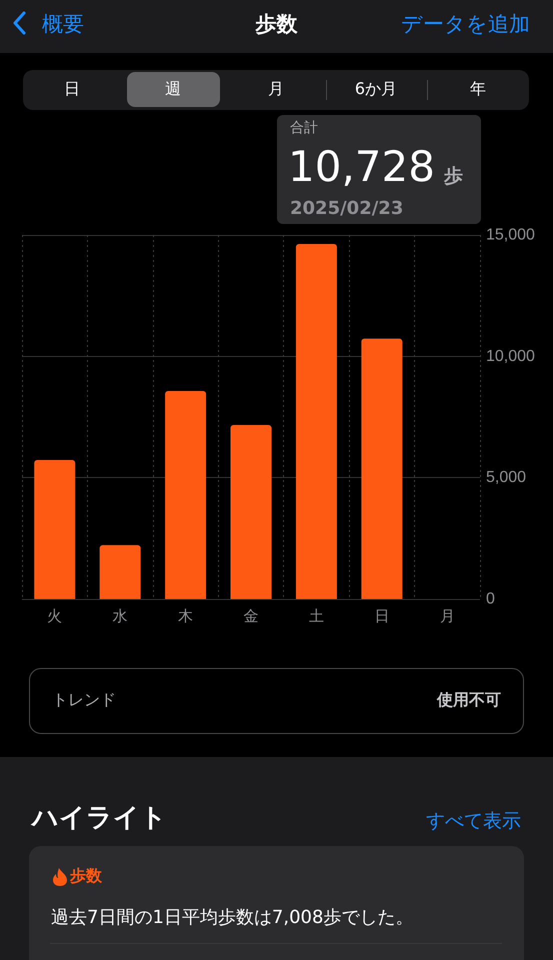 This screenshot has height=960, width=553. Describe the element at coordinates (465, 24) in the screenshot. I see `text: データを追加` at that location.